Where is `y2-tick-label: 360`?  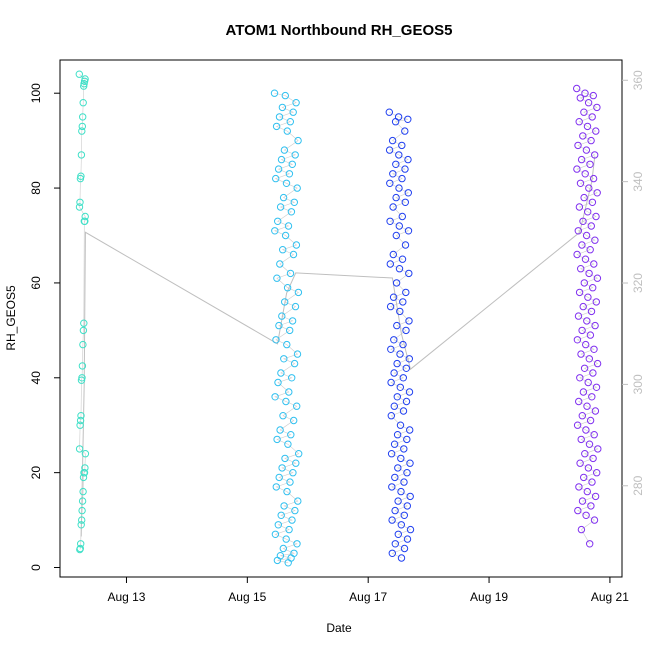 y2-tick-label: 360 is located at coordinates (638, 80).